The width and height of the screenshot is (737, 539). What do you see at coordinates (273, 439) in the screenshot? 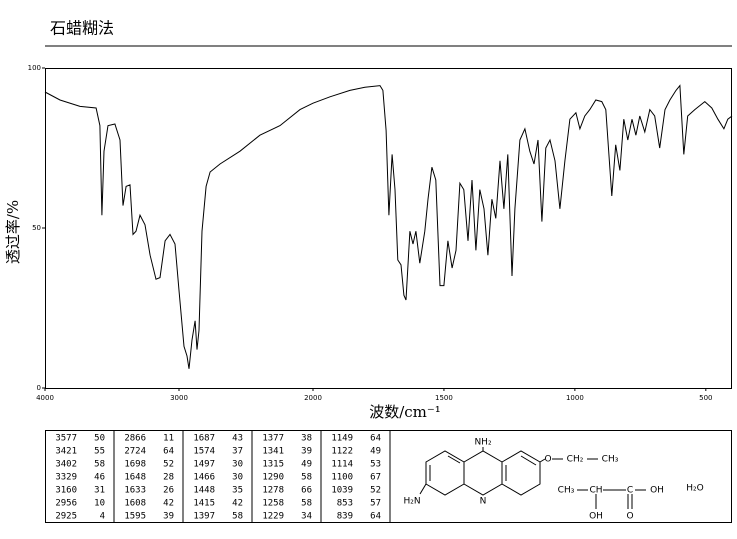
I see `peak-wavenumber: 1377` at bounding box center [273, 439].